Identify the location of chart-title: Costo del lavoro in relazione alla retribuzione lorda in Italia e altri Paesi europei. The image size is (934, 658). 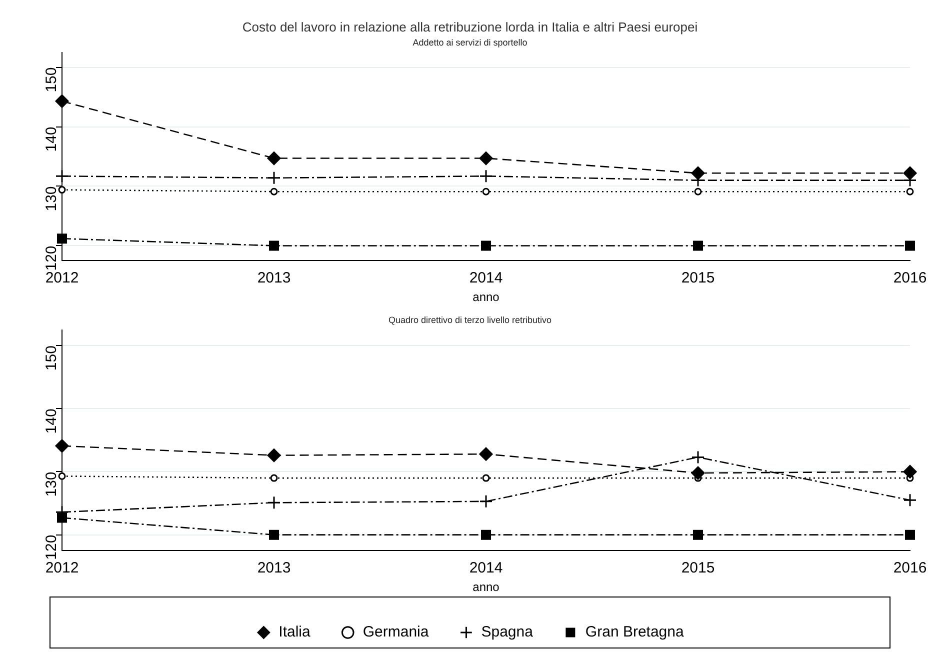
(470, 26).